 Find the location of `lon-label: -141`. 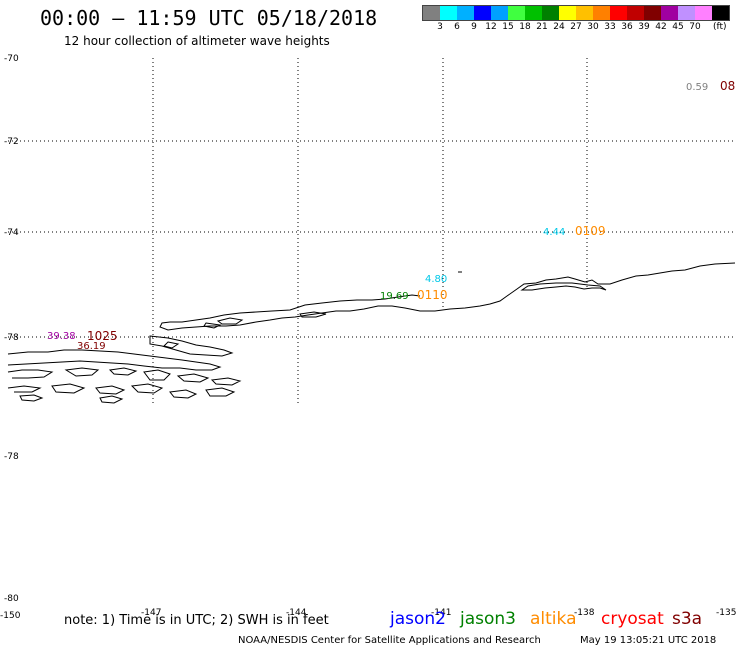

lon-label: -141 is located at coordinates (441, 613).